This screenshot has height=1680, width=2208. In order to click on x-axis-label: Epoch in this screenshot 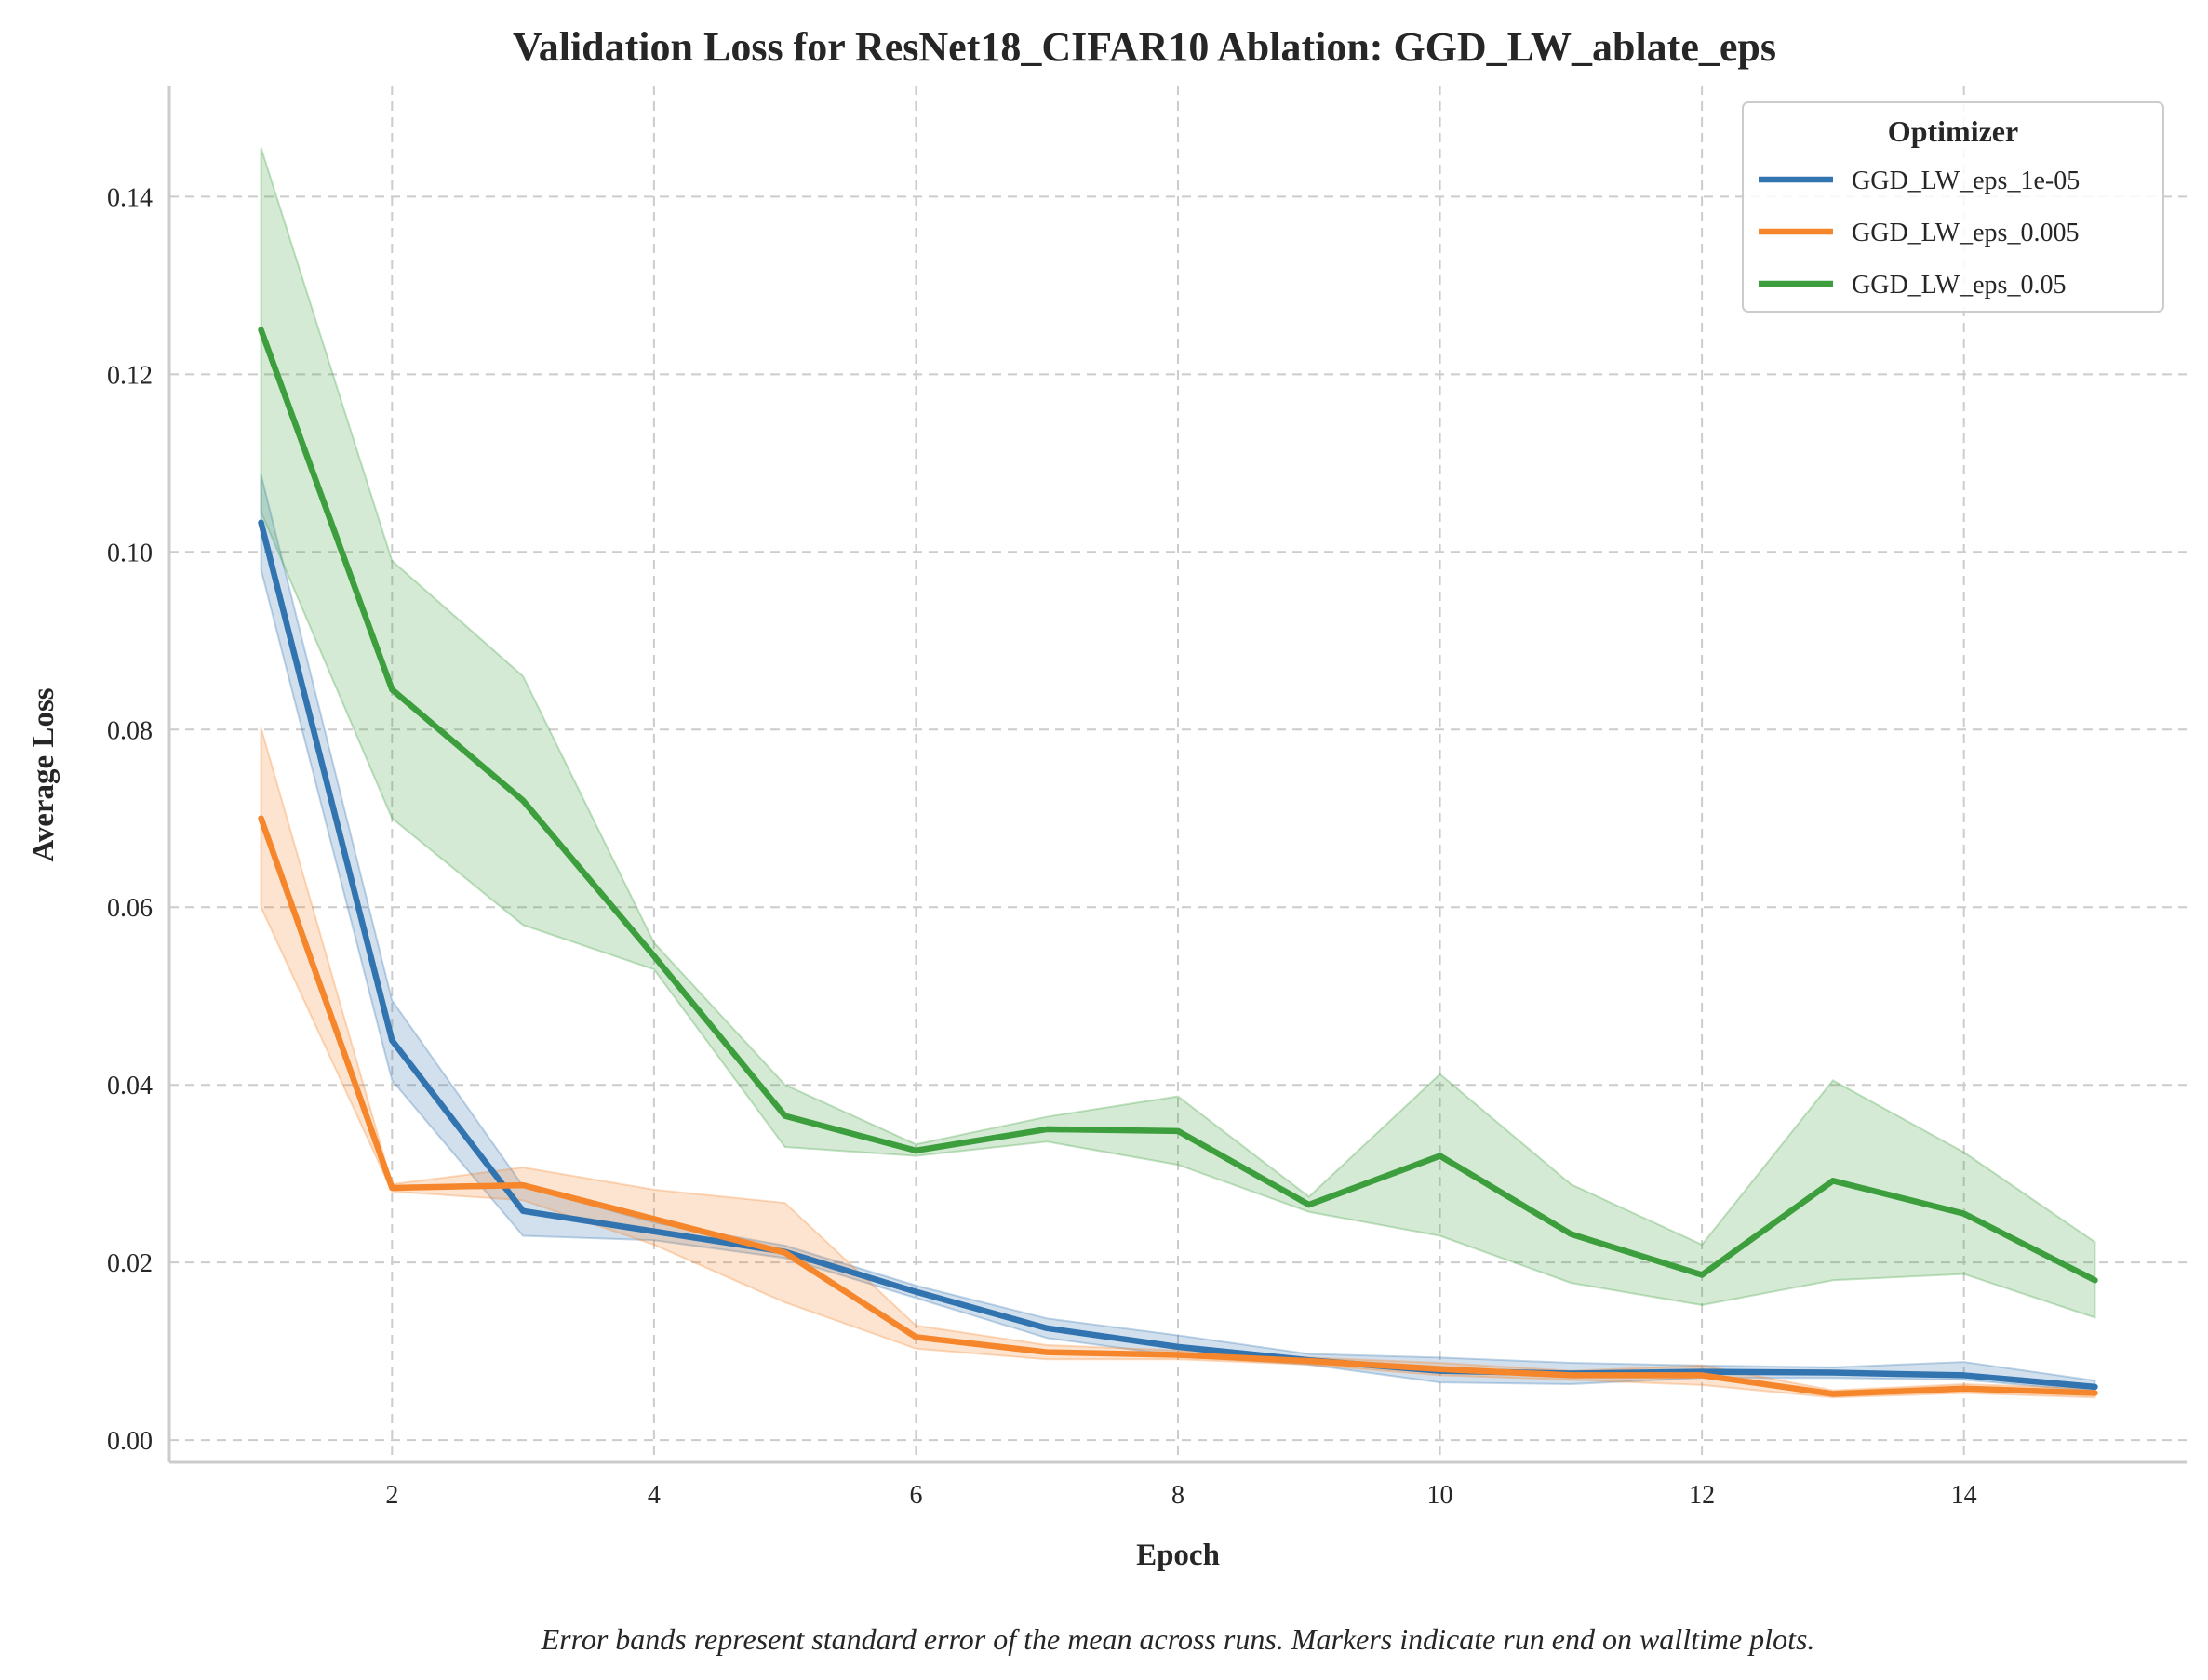, I will do `click(1178, 1555)`.